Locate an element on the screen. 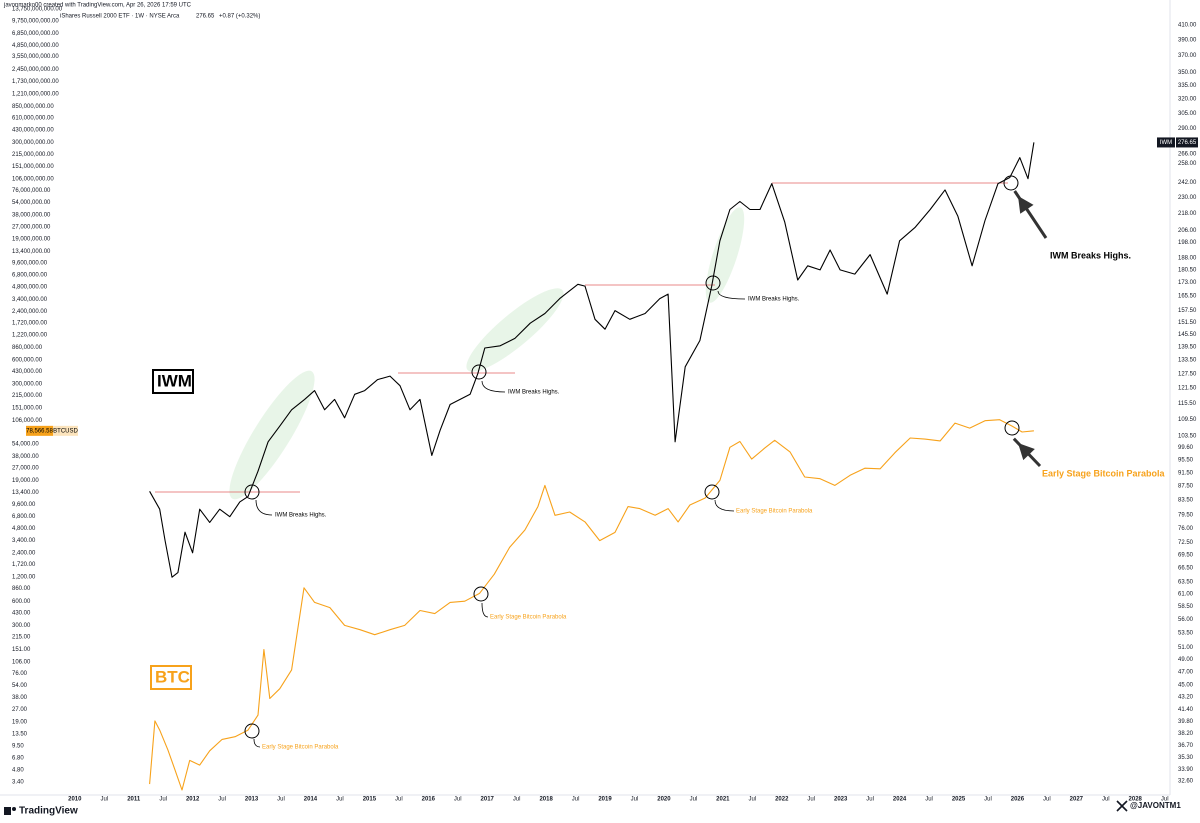  y-tick-label: 13.50 is located at coordinates (20, 734).